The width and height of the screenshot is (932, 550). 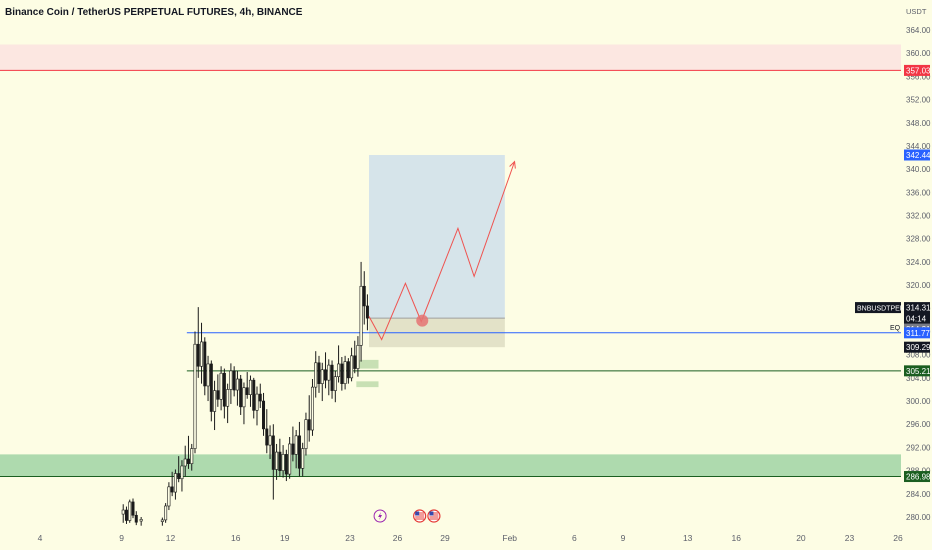 What do you see at coordinates (918, 216) in the screenshot?
I see `y-tick-label: 332.00` at bounding box center [918, 216].